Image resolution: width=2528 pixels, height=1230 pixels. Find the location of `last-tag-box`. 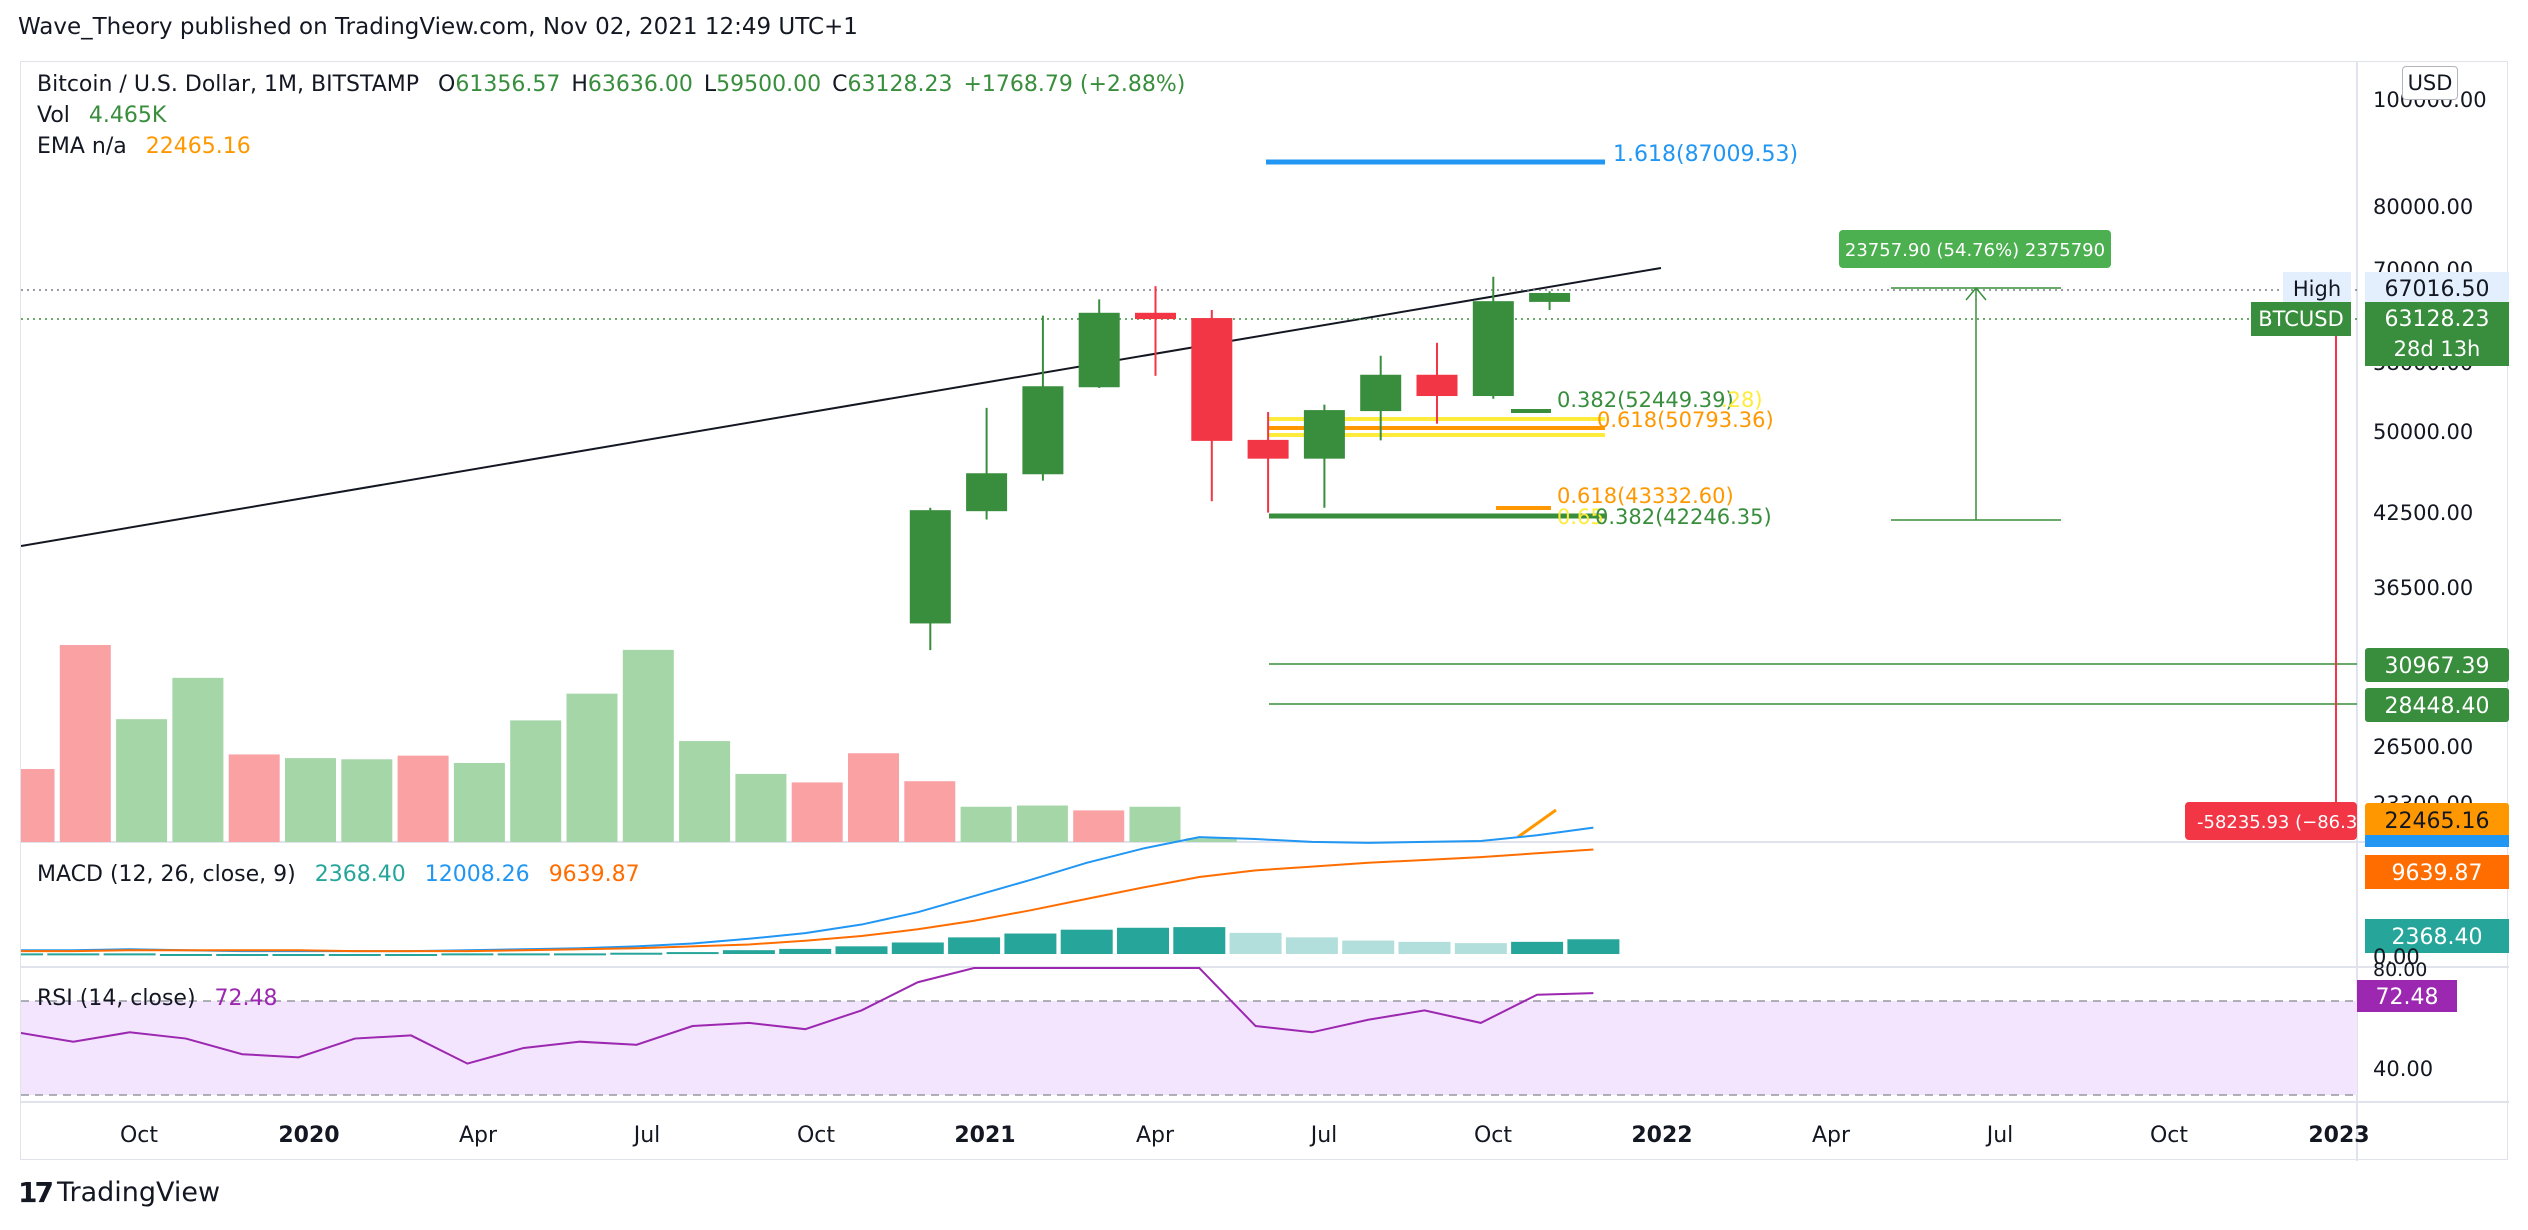

last-tag-box is located at coordinates (2301, 319).